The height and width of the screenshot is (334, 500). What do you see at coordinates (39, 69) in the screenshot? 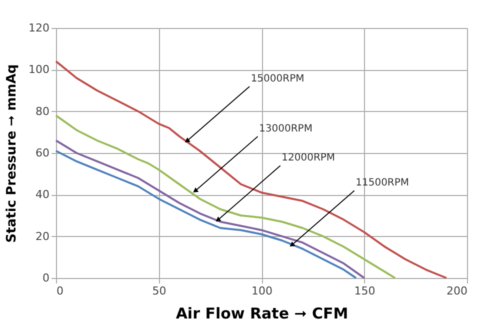
I see `y-tick-label: 100` at bounding box center [39, 69].